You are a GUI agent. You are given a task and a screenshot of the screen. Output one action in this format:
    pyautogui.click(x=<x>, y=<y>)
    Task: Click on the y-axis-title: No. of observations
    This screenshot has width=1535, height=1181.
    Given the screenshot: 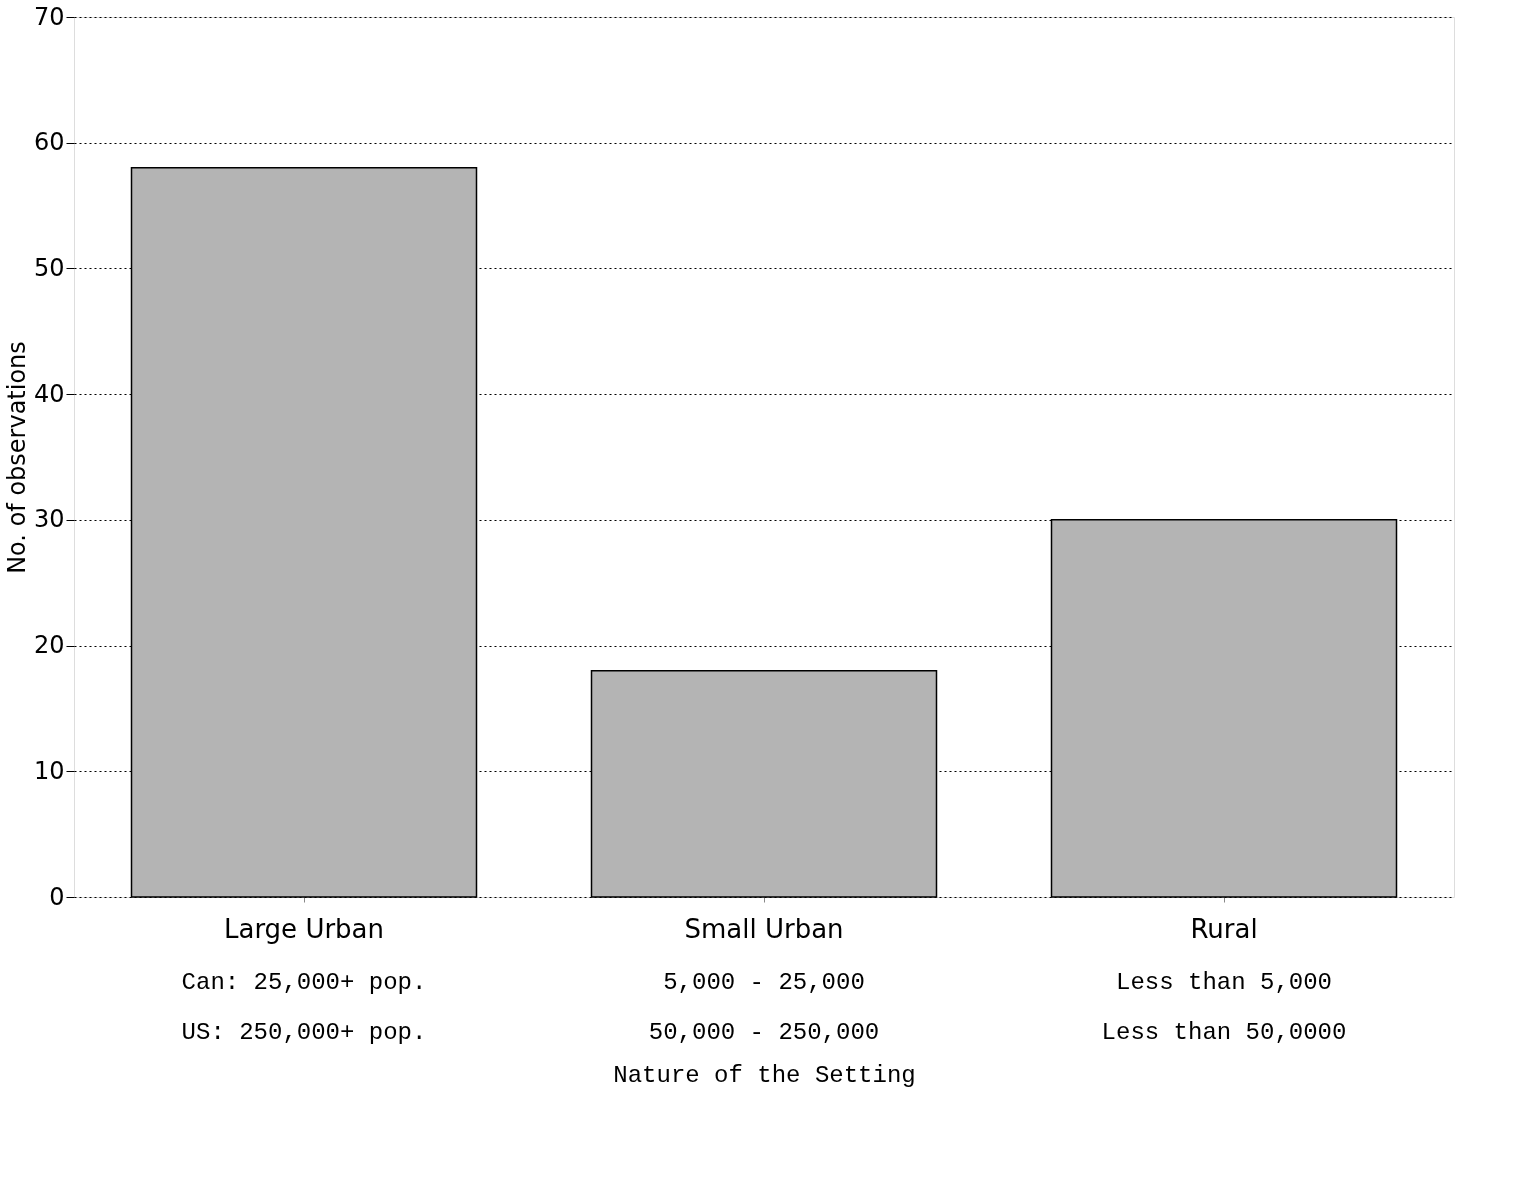 What is the action you would take?
    pyautogui.click(x=16, y=457)
    